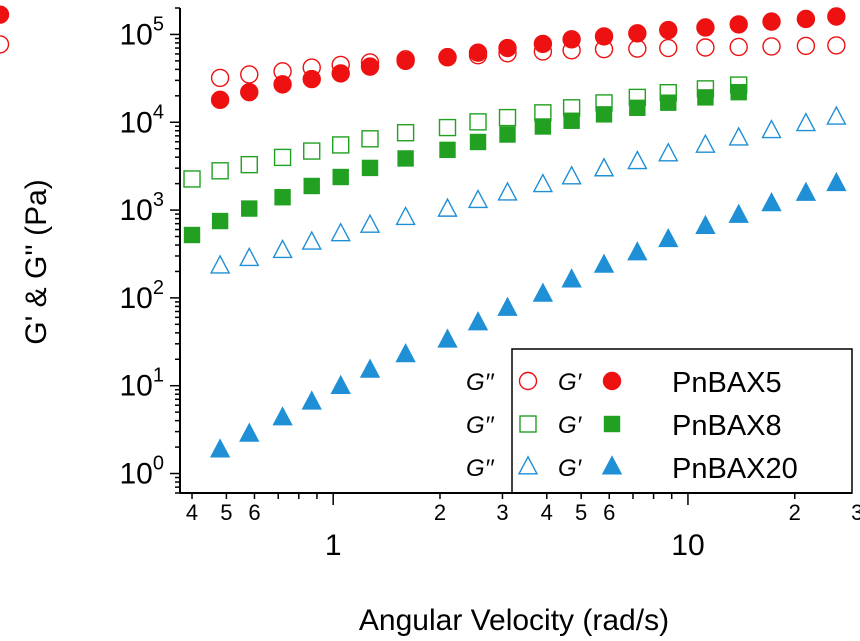 The image size is (860, 641). I want to click on x-axis-title: Angular Velocity (rad/s), so click(514, 620).